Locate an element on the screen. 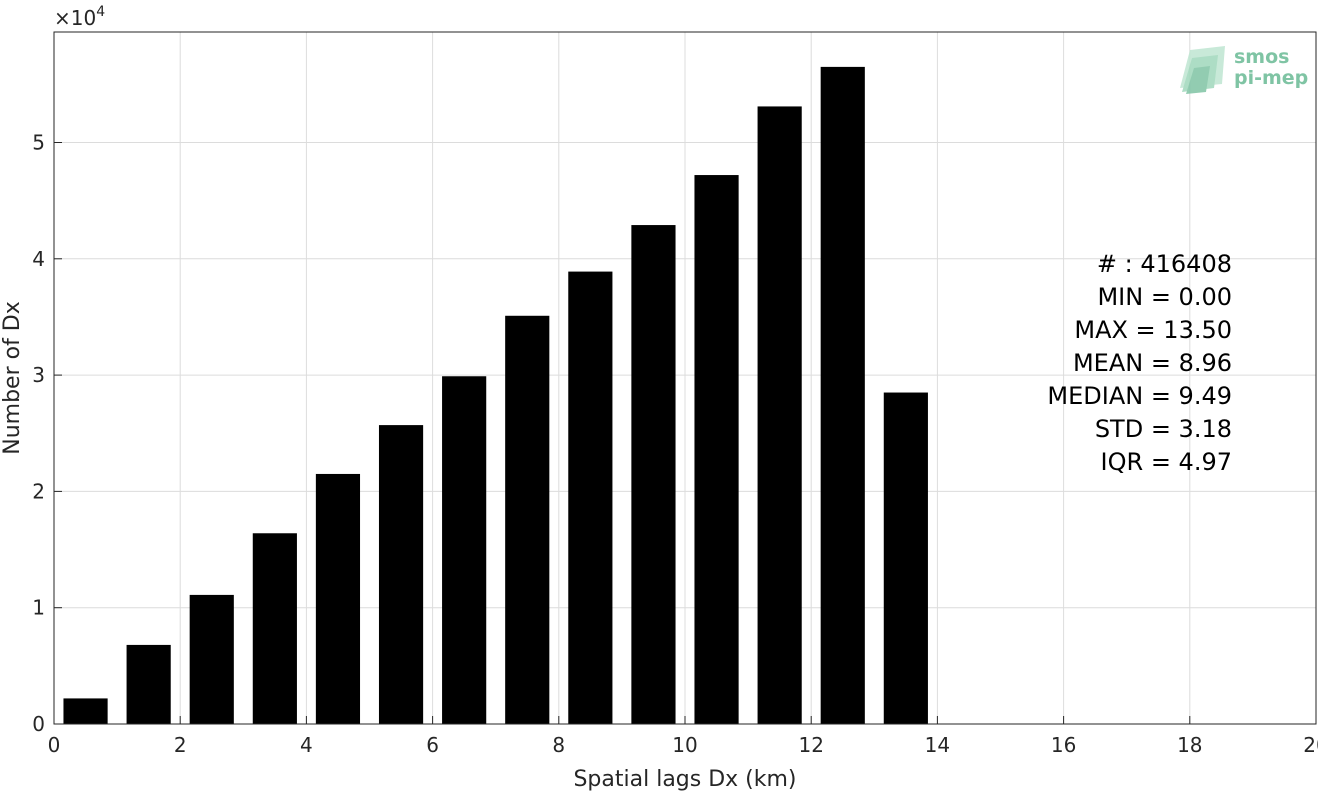 The height and width of the screenshot is (793, 1318). smos-pimep-logo: smos pi-mep is located at coordinates (1244, 70).